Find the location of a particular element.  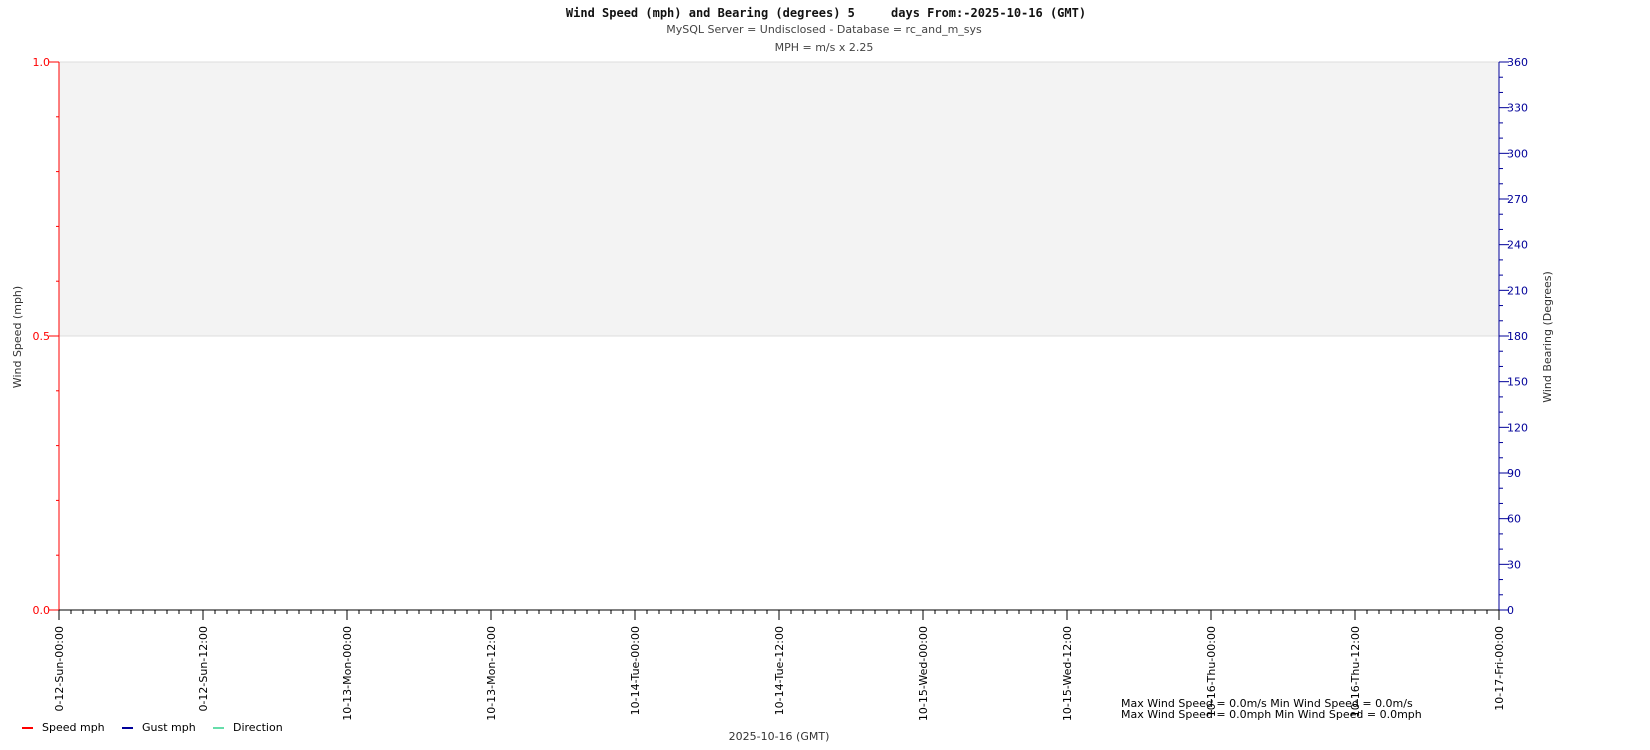

y2-tick-label: 60 is located at coordinates (1514, 519).